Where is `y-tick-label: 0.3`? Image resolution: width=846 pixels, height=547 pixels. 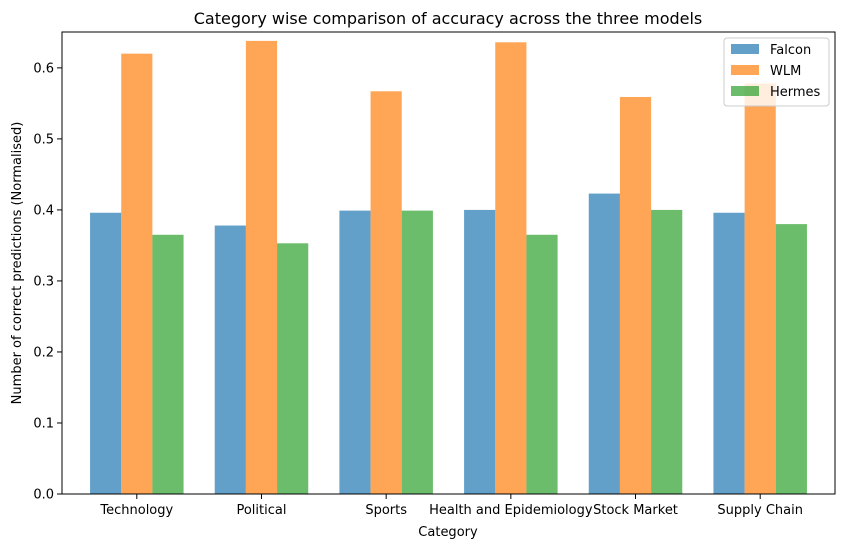
y-tick-label: 0.3 is located at coordinates (43, 281).